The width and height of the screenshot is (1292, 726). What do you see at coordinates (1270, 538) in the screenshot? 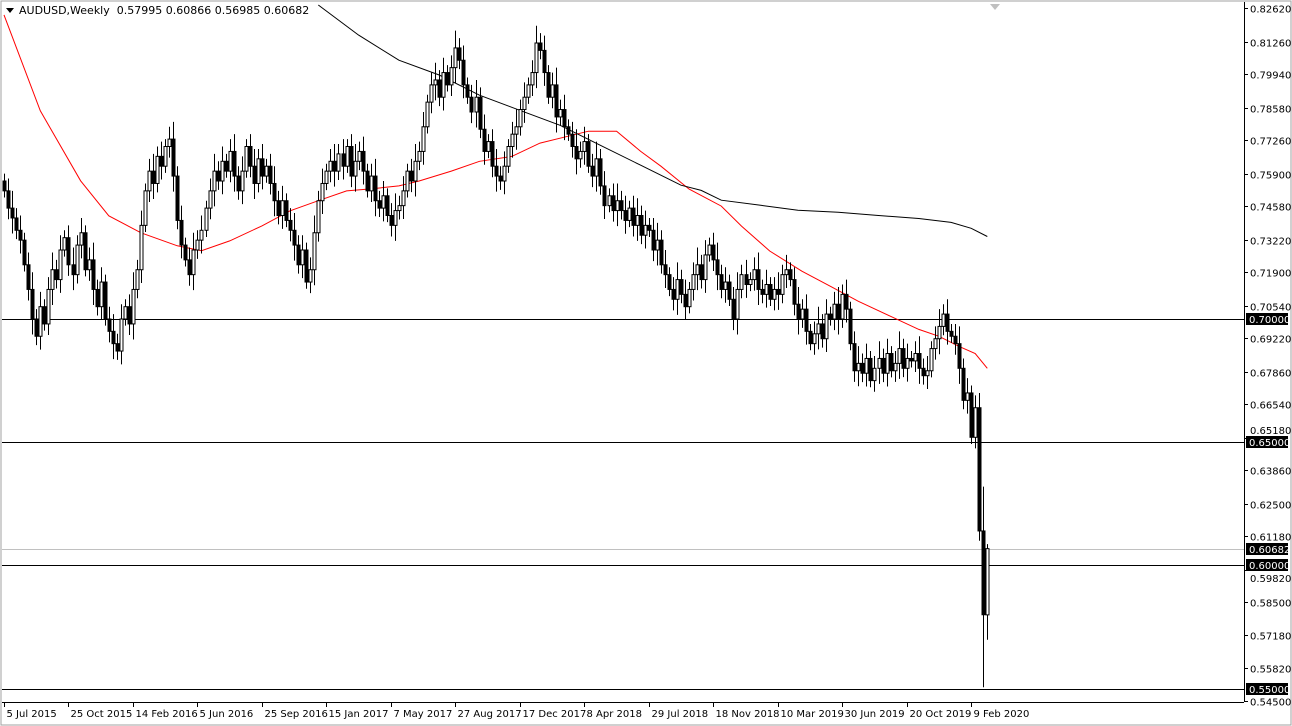
I see `price-tick-label: 0.61180` at bounding box center [1270, 538].